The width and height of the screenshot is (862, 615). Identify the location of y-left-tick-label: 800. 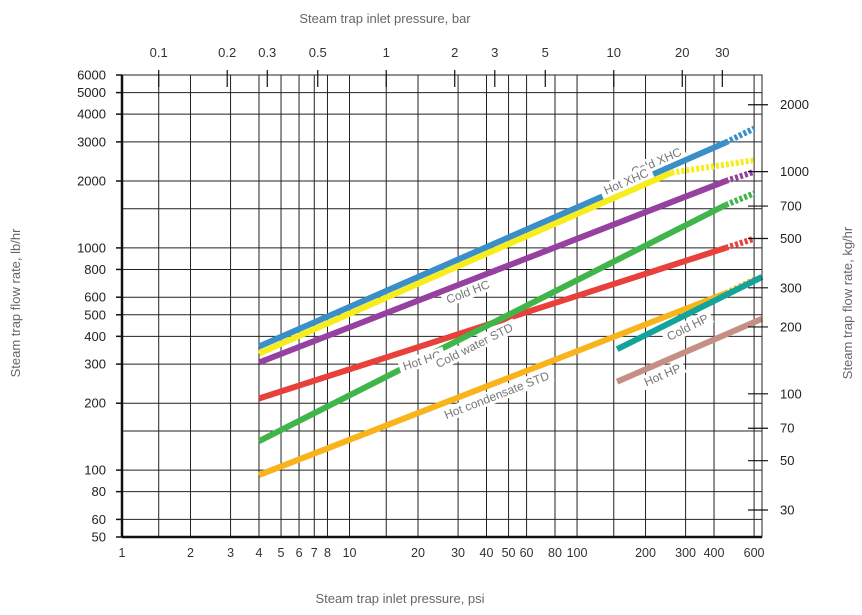
(95, 269).